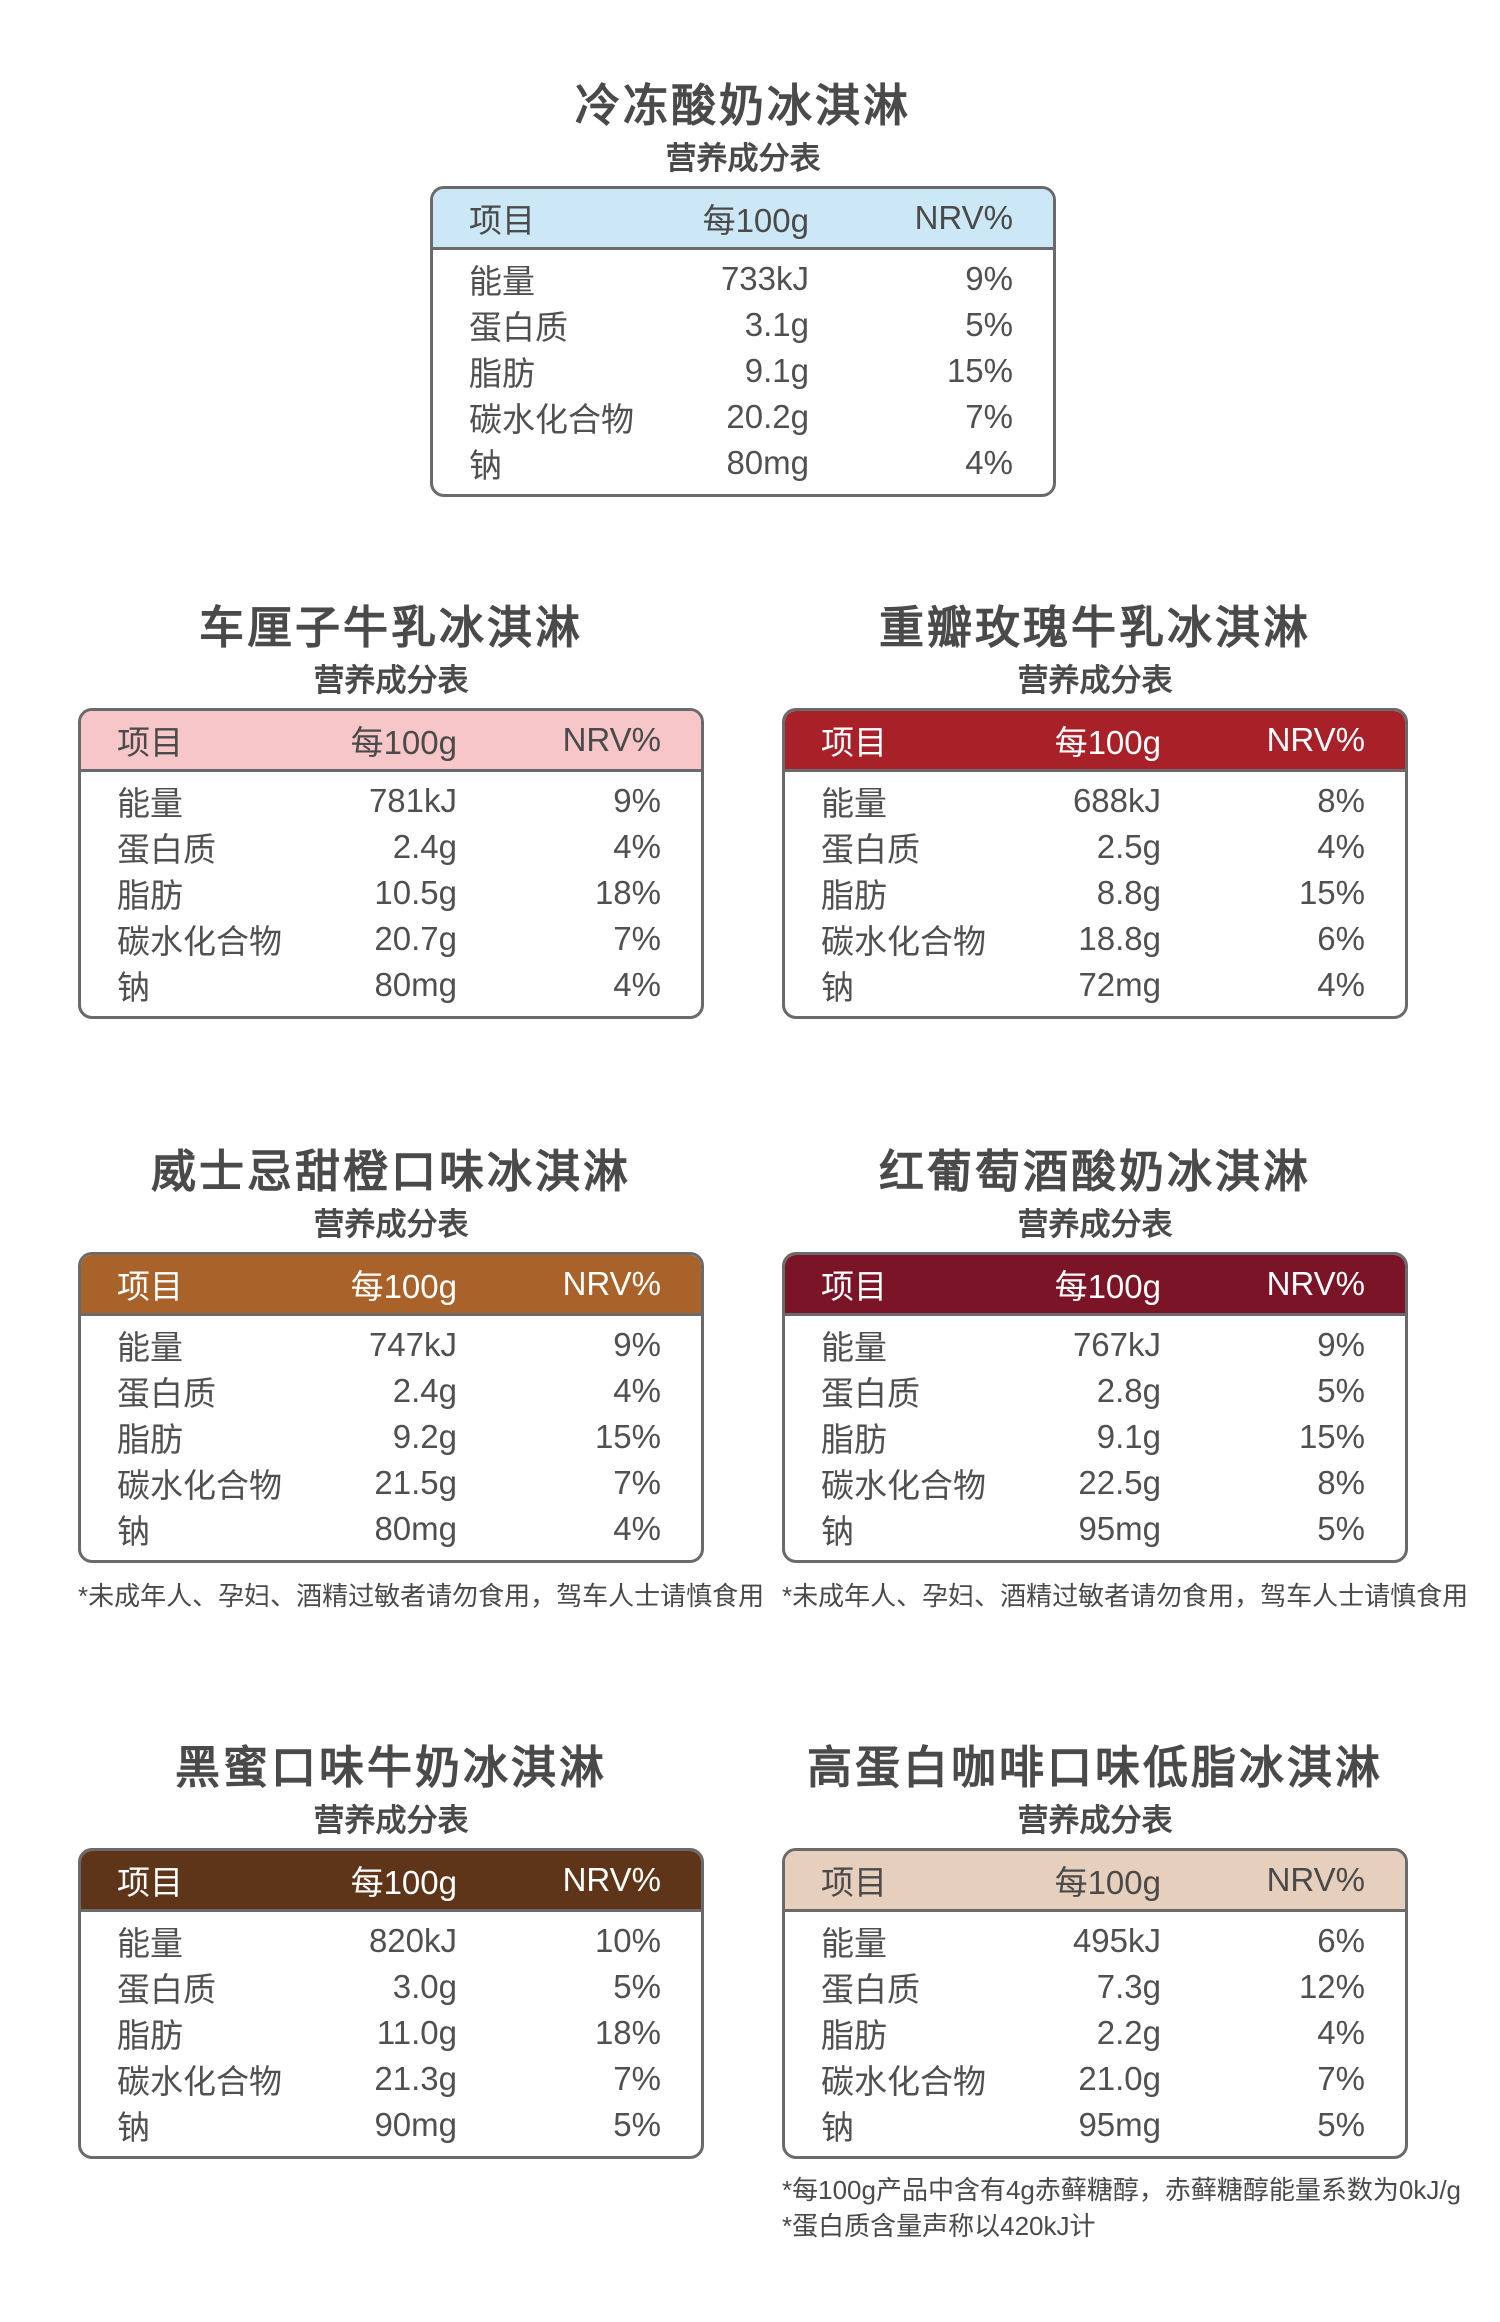  Describe the element at coordinates (637, 2078) in the screenshot. I see `nutrient-nrv: 7%` at that location.